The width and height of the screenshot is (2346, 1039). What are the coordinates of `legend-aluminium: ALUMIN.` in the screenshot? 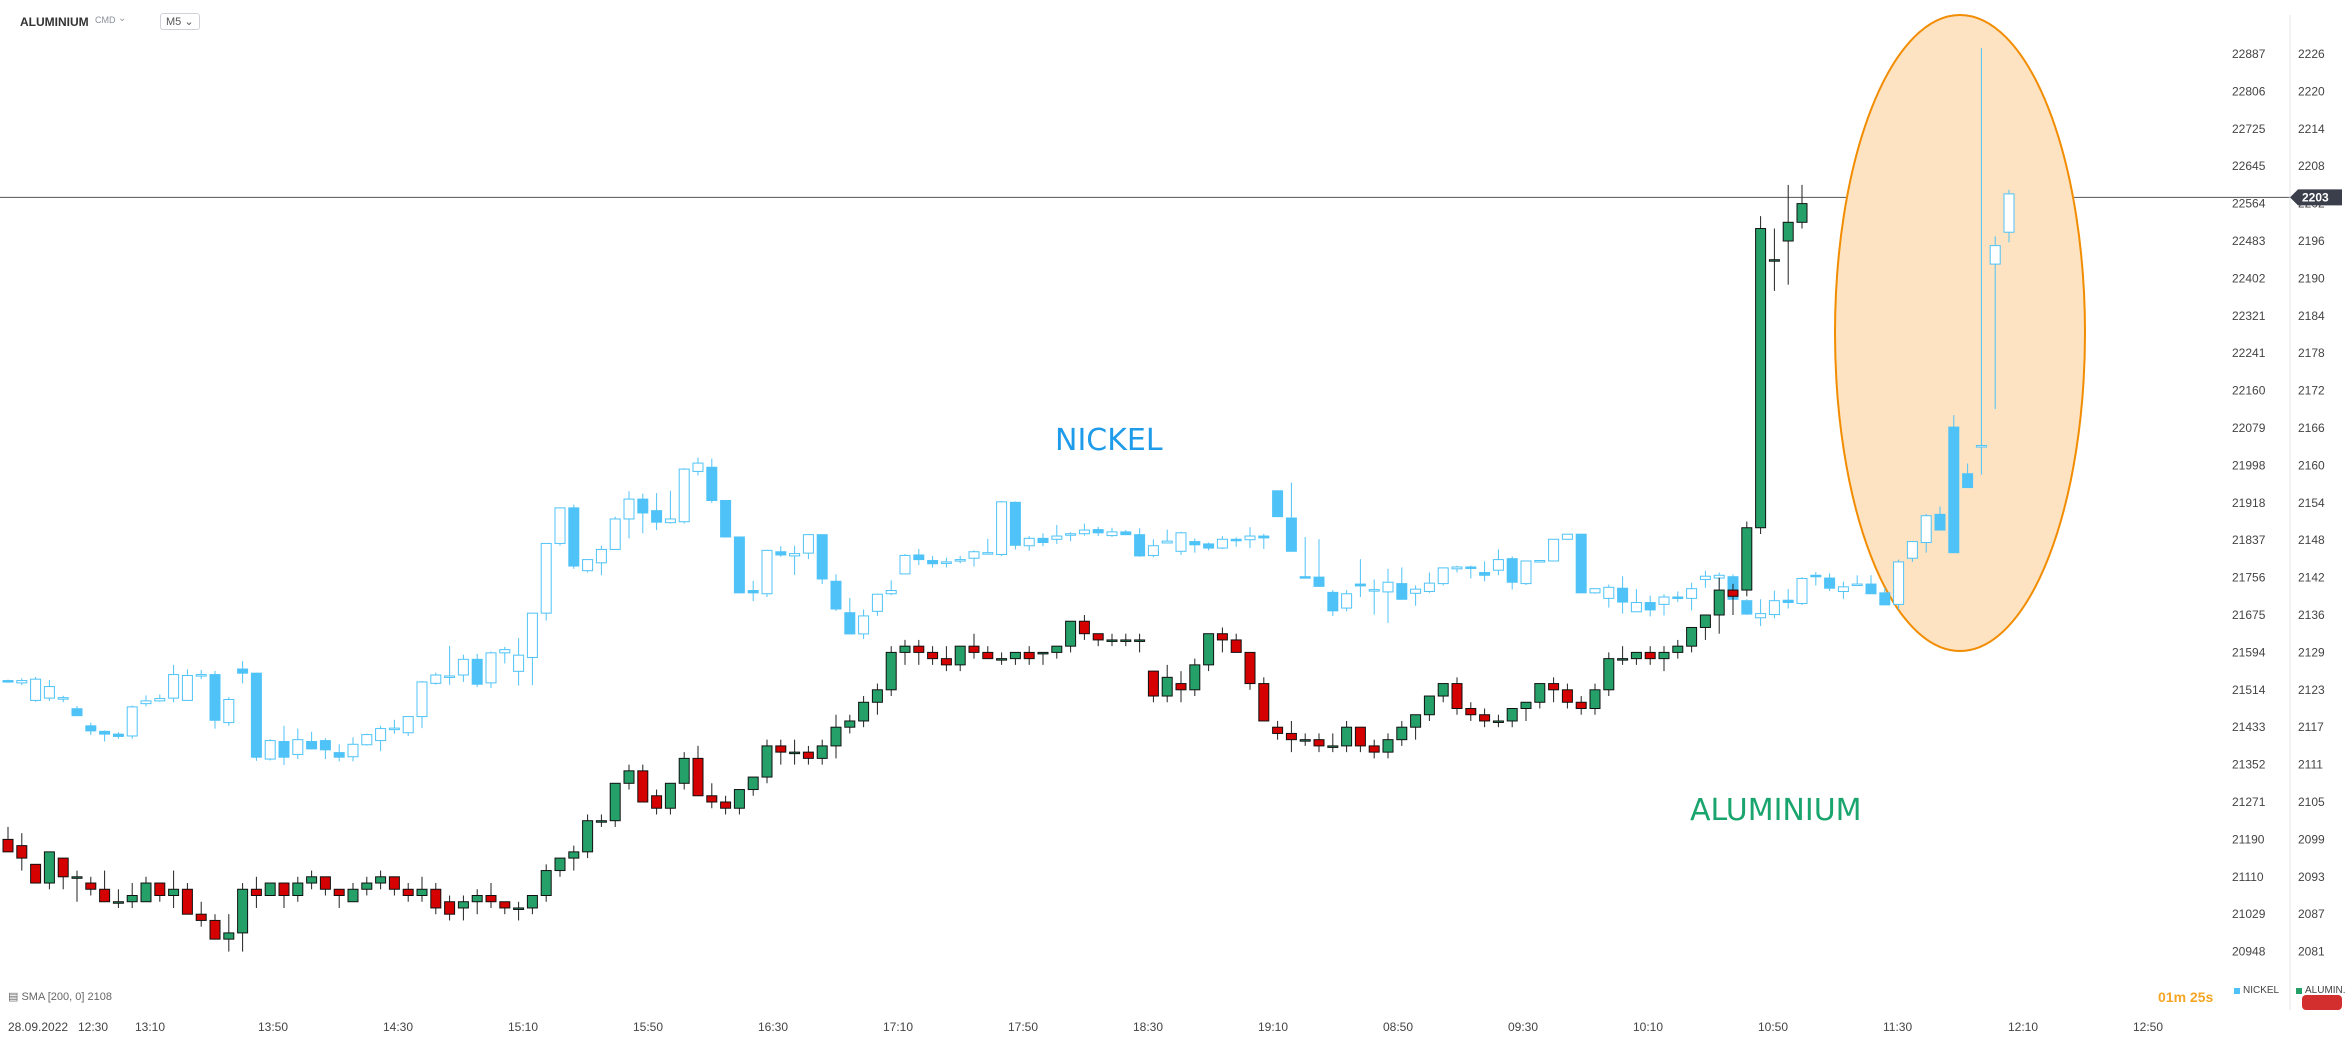 It's located at (2321, 990).